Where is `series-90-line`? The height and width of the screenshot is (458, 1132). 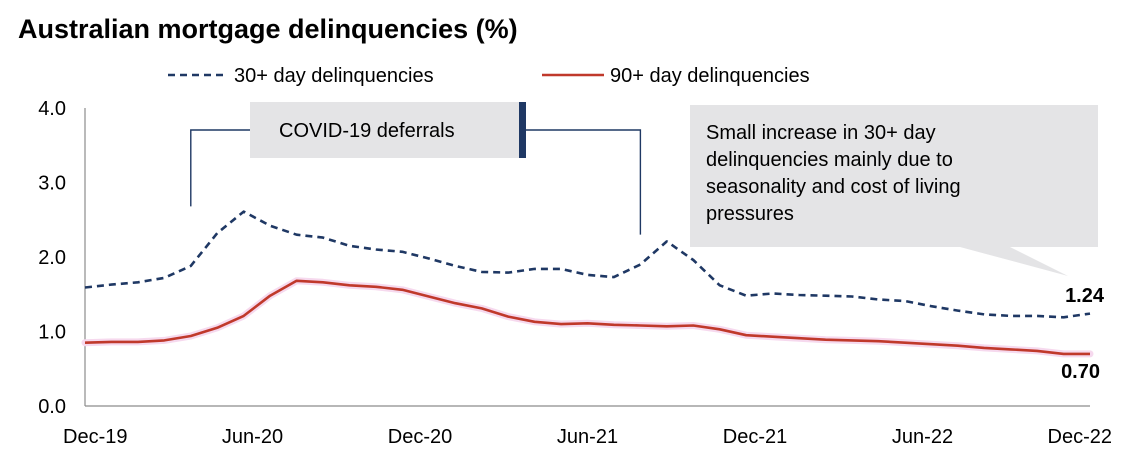 series-90-line is located at coordinates (587, 317).